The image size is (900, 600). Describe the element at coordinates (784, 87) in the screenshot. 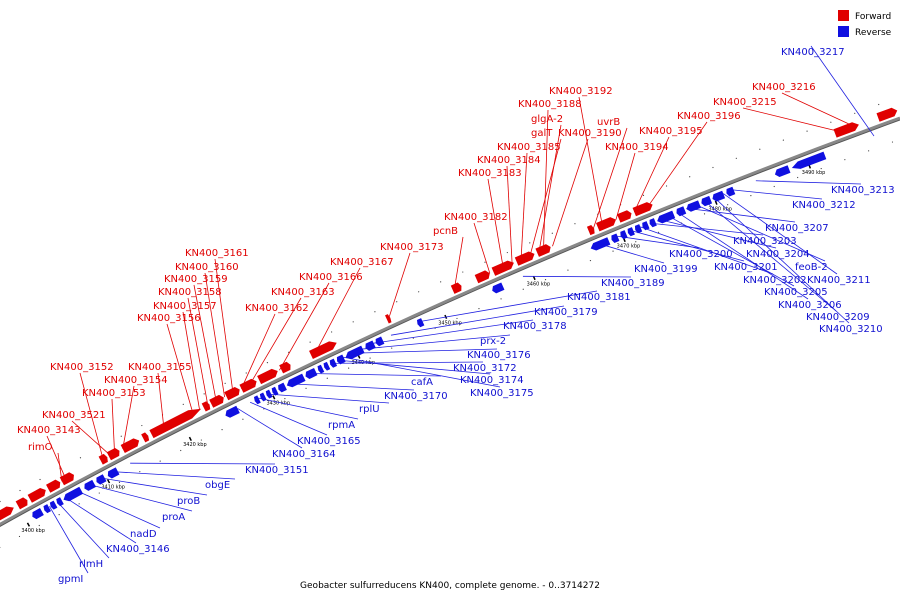

I see `gene-label-kn400-3216: KN400_3216` at that location.